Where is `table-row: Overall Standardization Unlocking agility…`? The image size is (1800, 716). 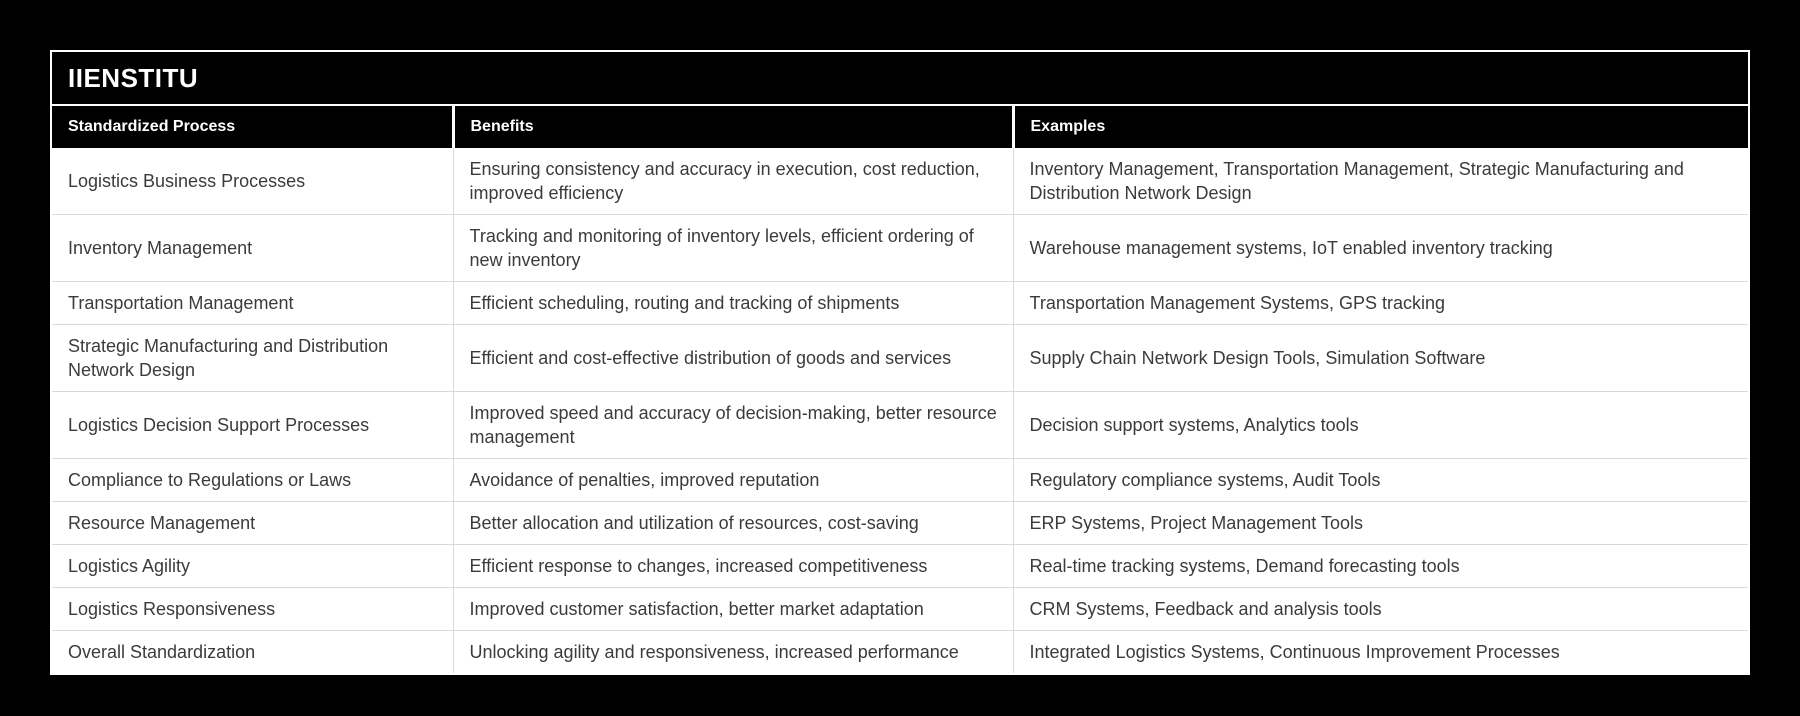
table-row: Overall Standardization Unlocking agility… is located at coordinates (900, 651).